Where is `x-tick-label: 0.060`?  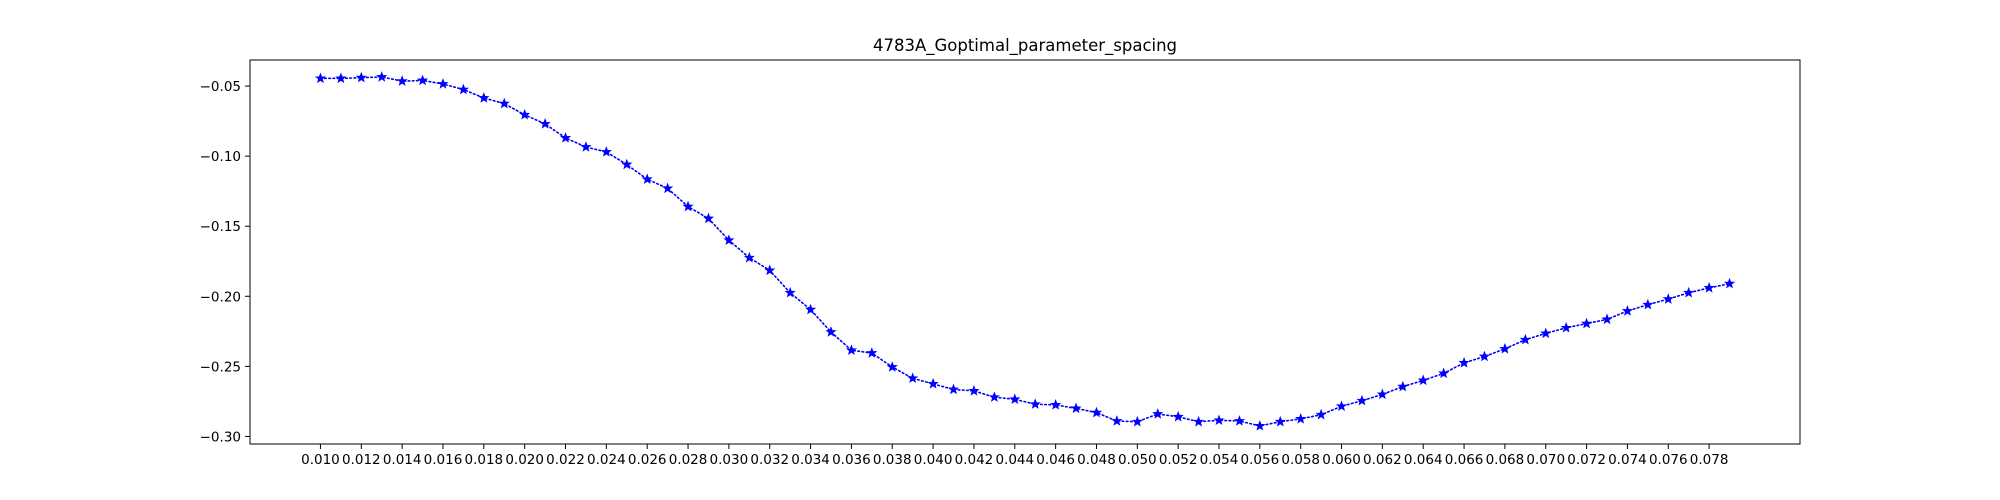
x-tick-label: 0.060 is located at coordinates (1341, 460).